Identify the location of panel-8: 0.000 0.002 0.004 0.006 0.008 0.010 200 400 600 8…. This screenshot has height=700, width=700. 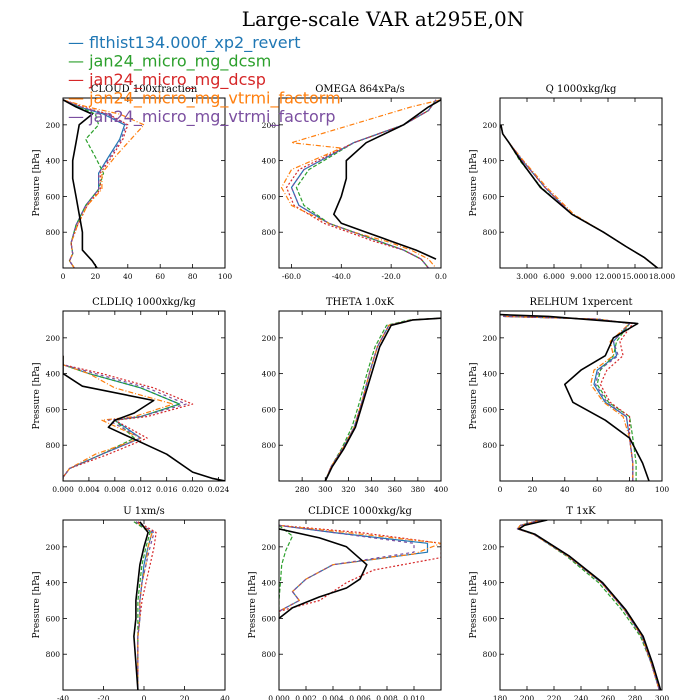
(345, 603).